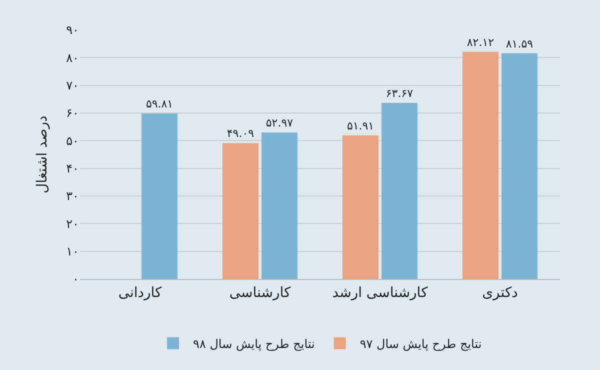 This screenshot has width=600, height=370. I want to click on legend-label: نتایج طرح پایش سال ۹۸, so click(254, 343).